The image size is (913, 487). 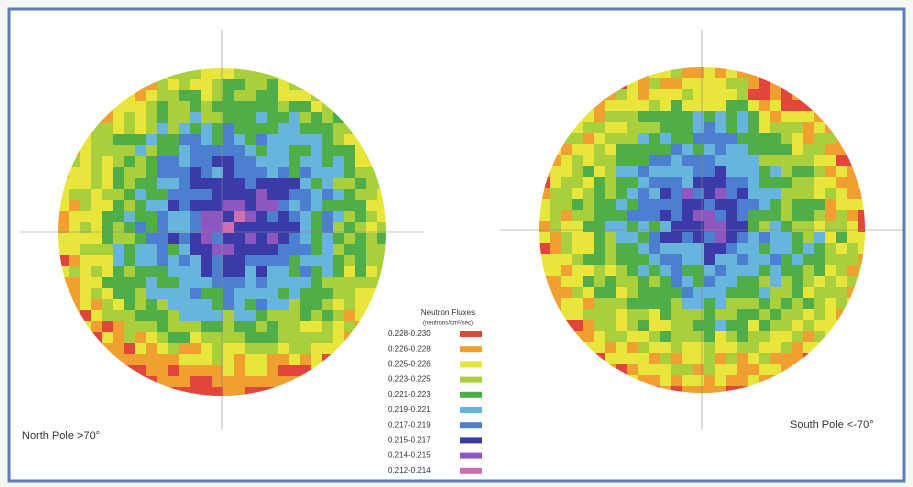 What do you see at coordinates (471, 379) in the screenshot?
I see `legend-swatch` at bounding box center [471, 379].